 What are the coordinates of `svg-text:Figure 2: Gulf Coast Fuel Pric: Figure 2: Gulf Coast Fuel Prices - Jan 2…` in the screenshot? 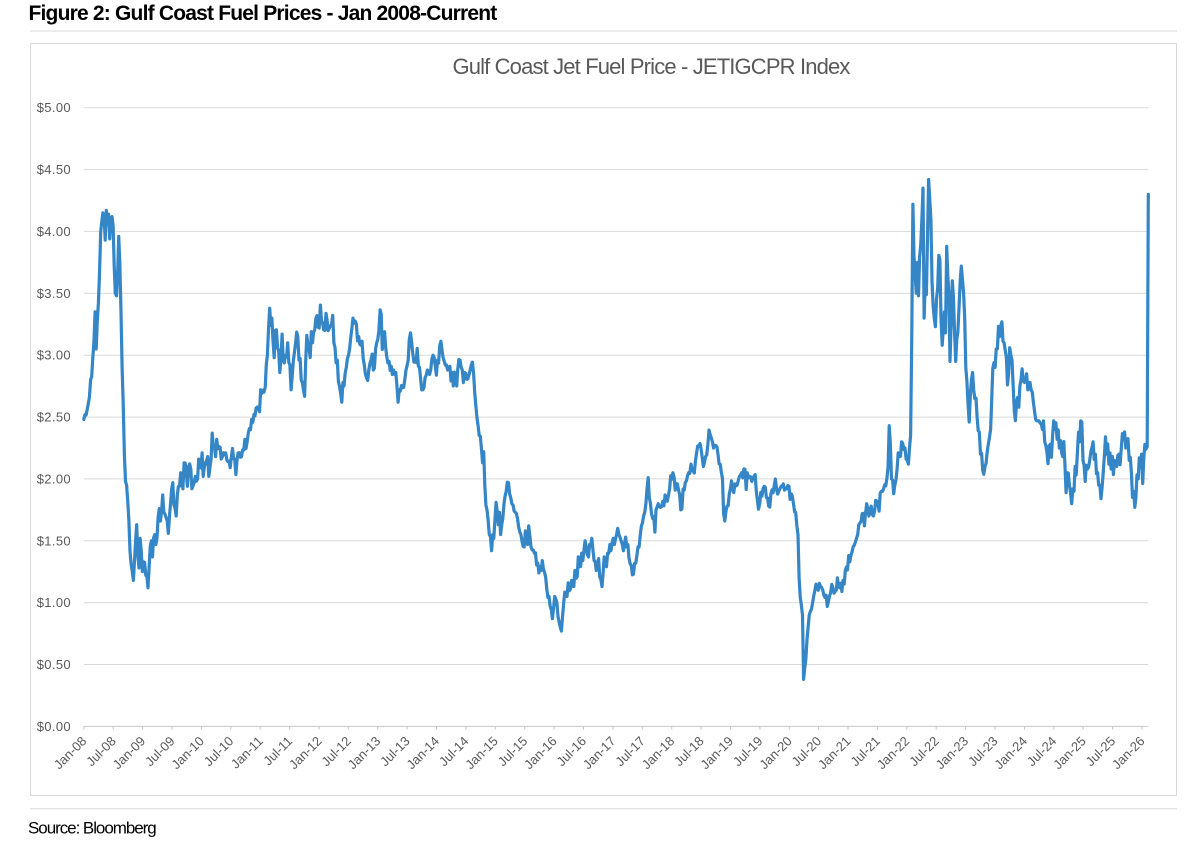 It's located at (263, 13).